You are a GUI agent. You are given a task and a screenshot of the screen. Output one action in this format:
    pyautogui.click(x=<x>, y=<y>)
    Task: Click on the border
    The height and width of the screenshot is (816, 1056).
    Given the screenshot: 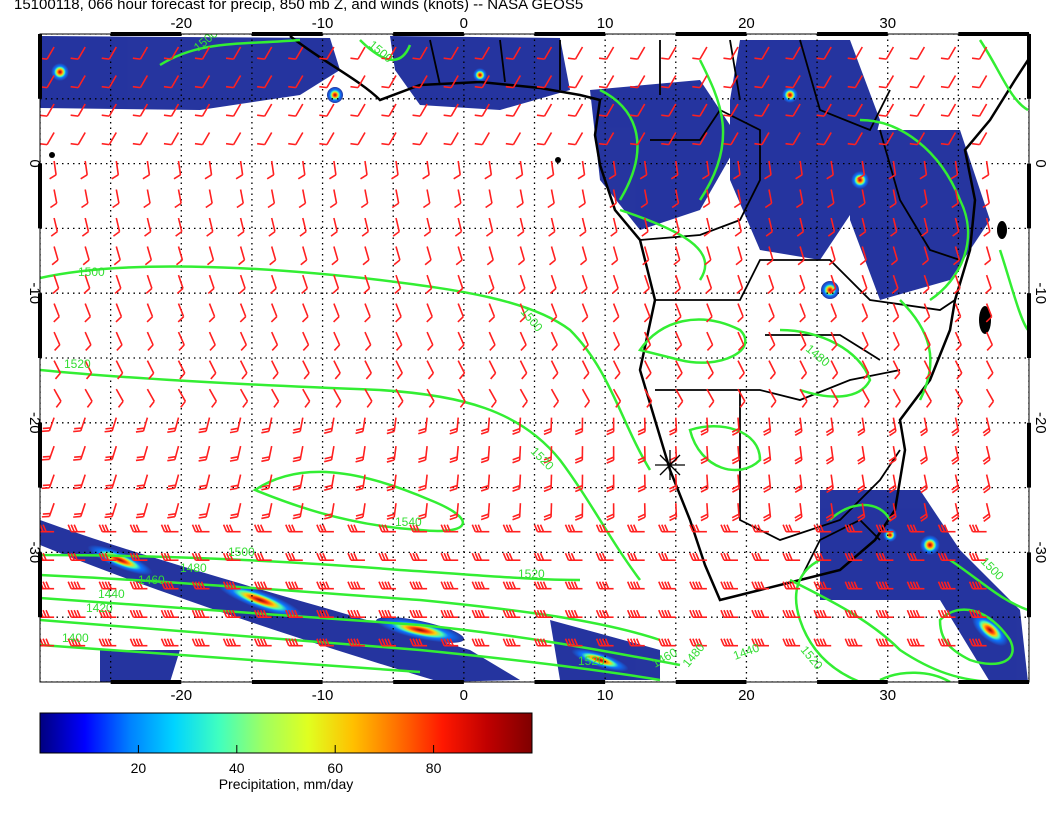 What is the action you would take?
    pyautogui.click(x=805, y=285)
    